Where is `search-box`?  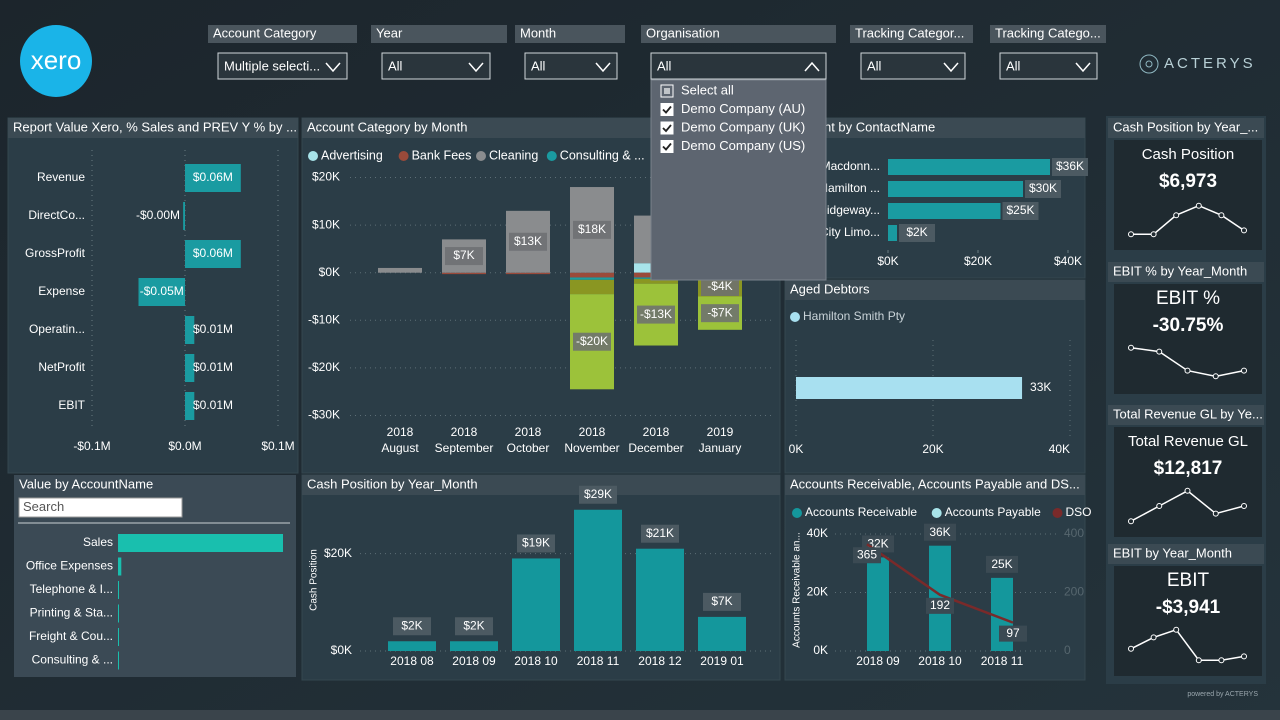
search-box is located at coordinates (100, 507).